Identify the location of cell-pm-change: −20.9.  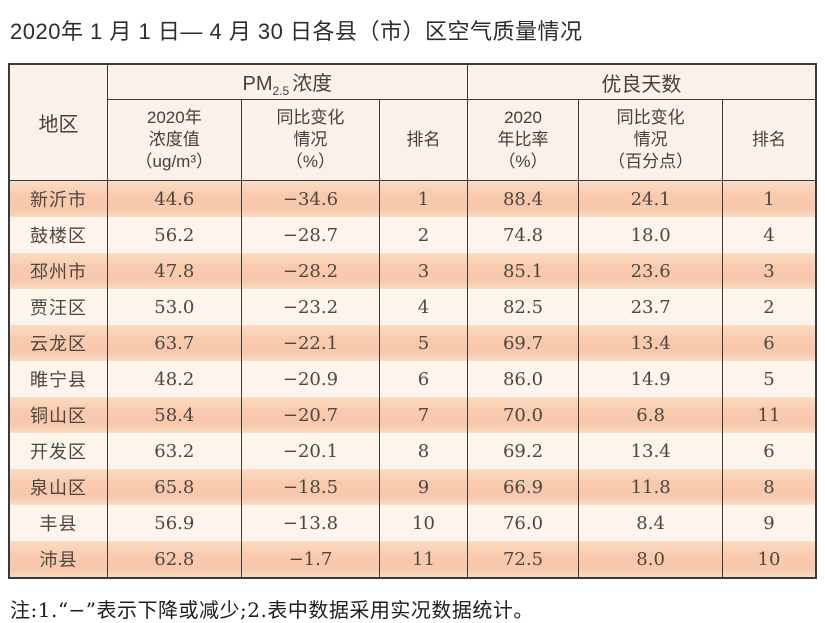
(310, 379).